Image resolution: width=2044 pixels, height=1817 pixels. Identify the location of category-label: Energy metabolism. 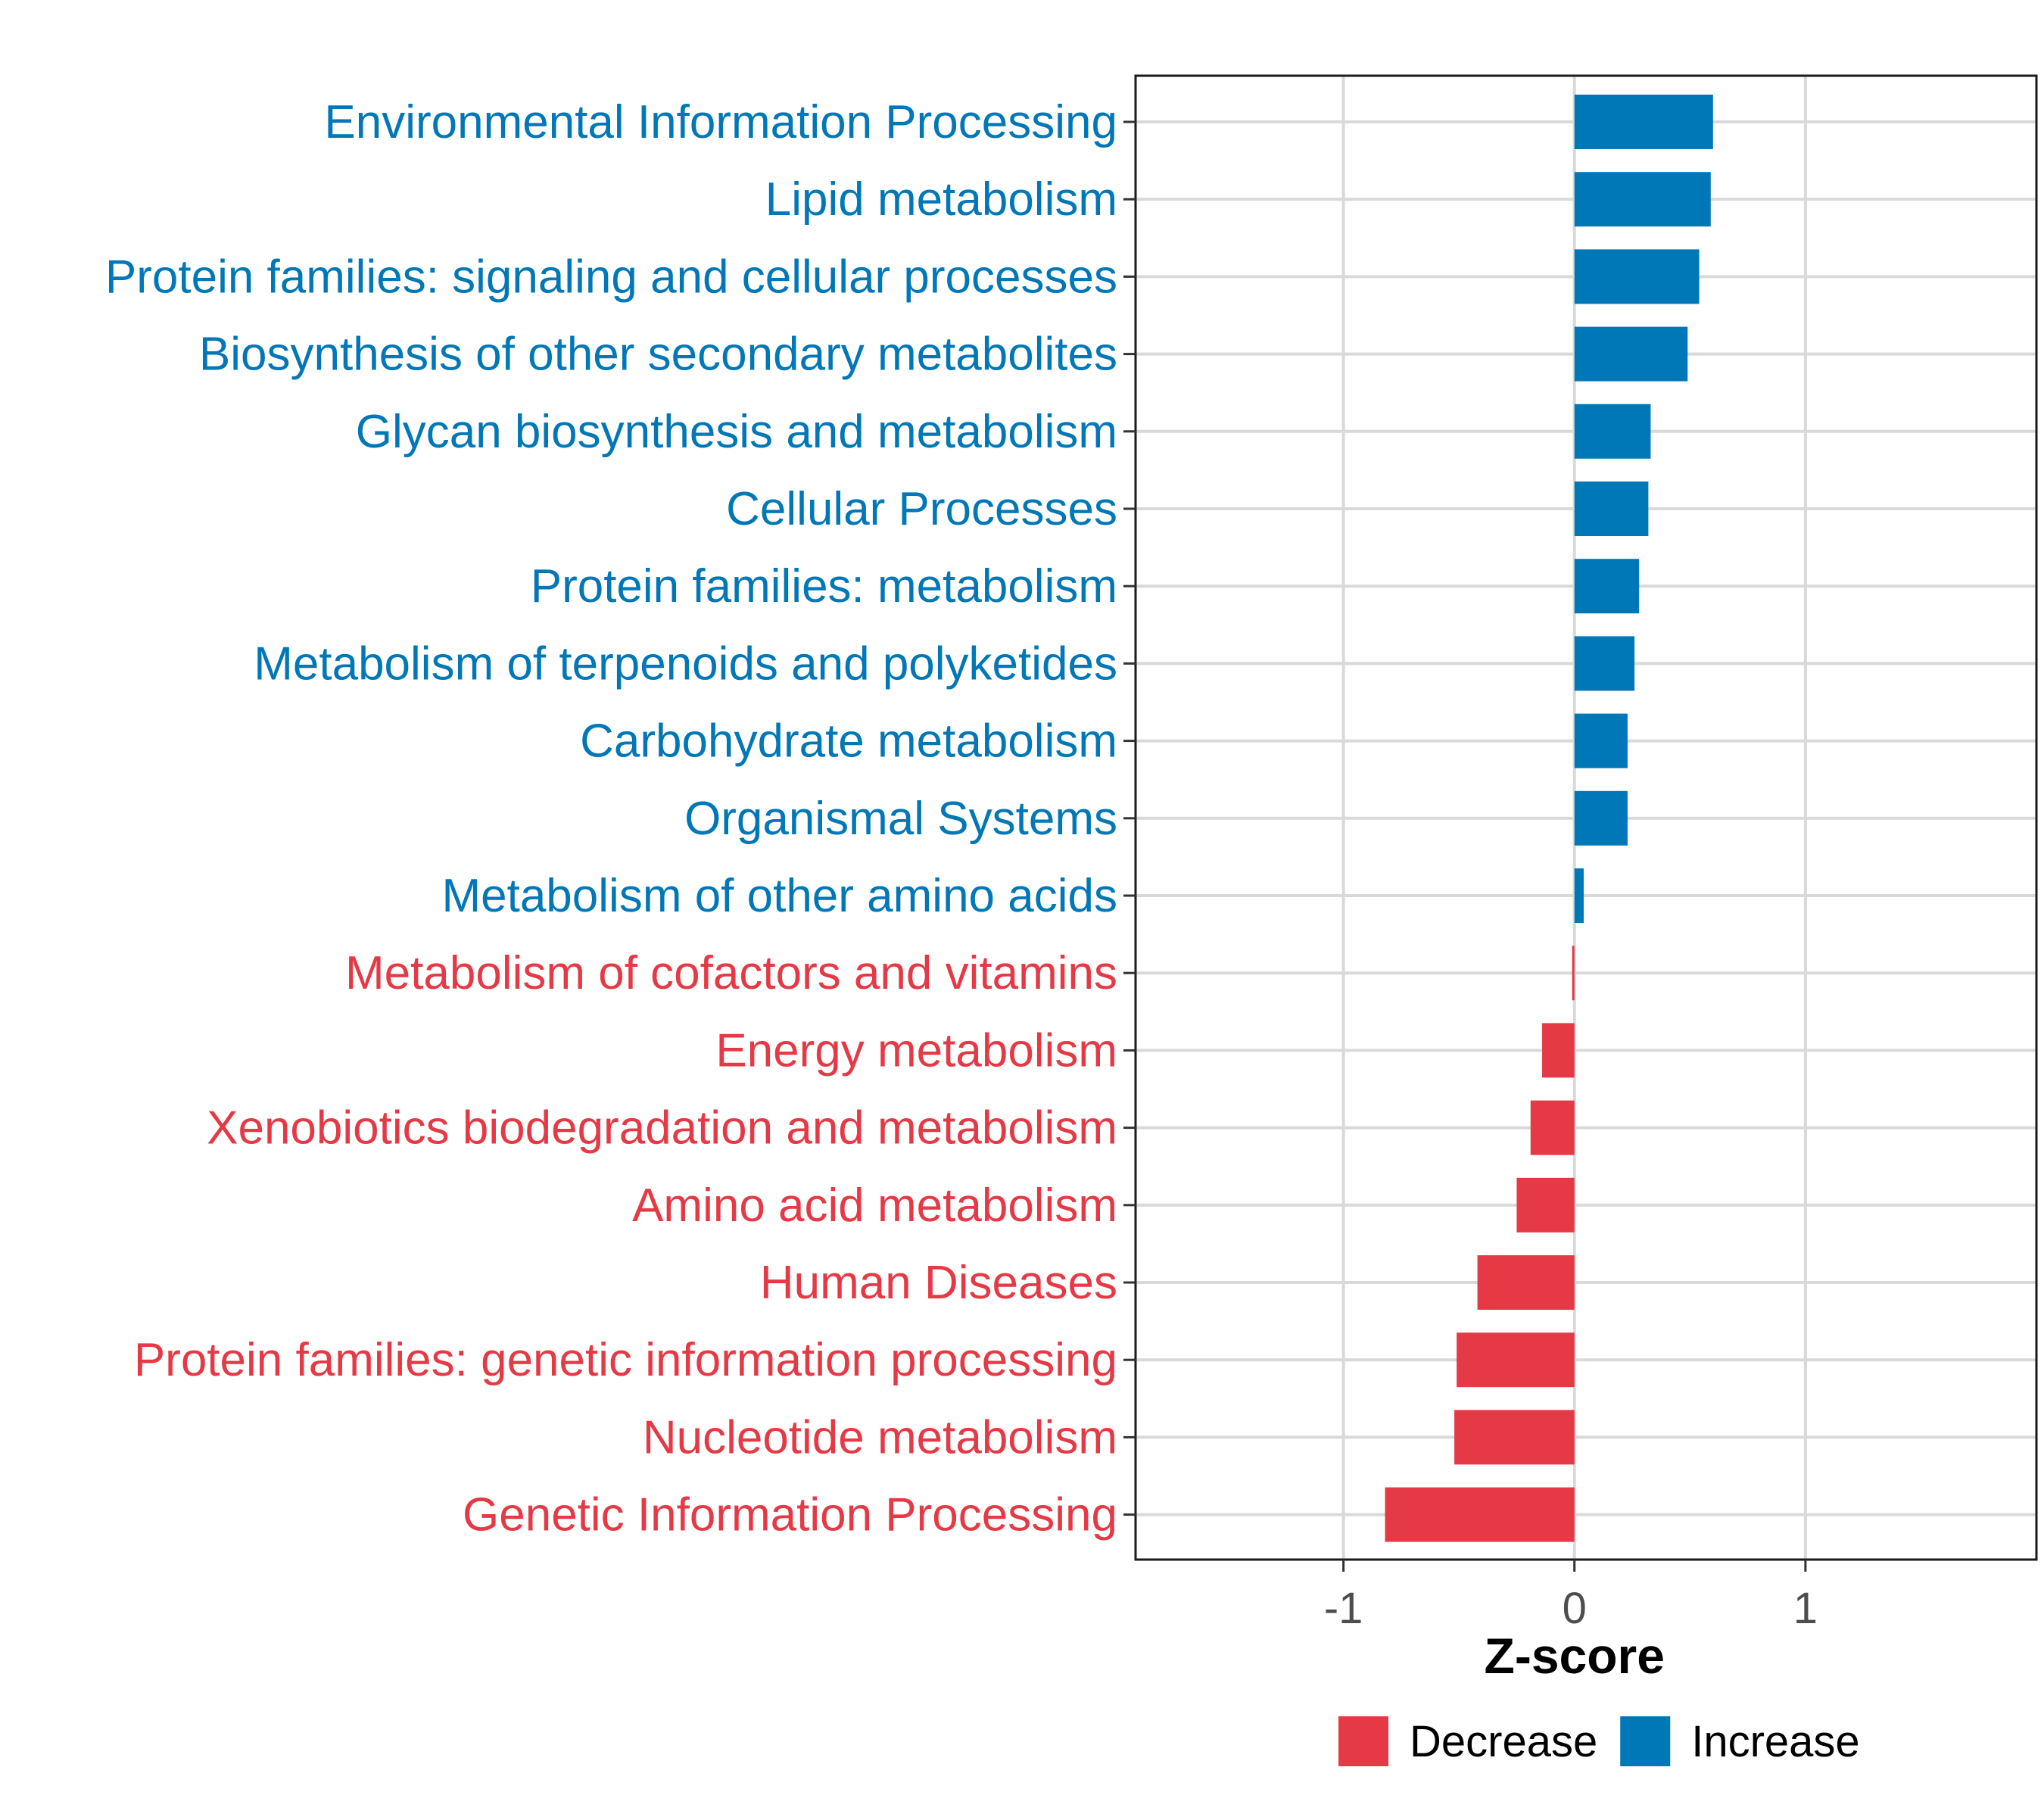
(916, 1050).